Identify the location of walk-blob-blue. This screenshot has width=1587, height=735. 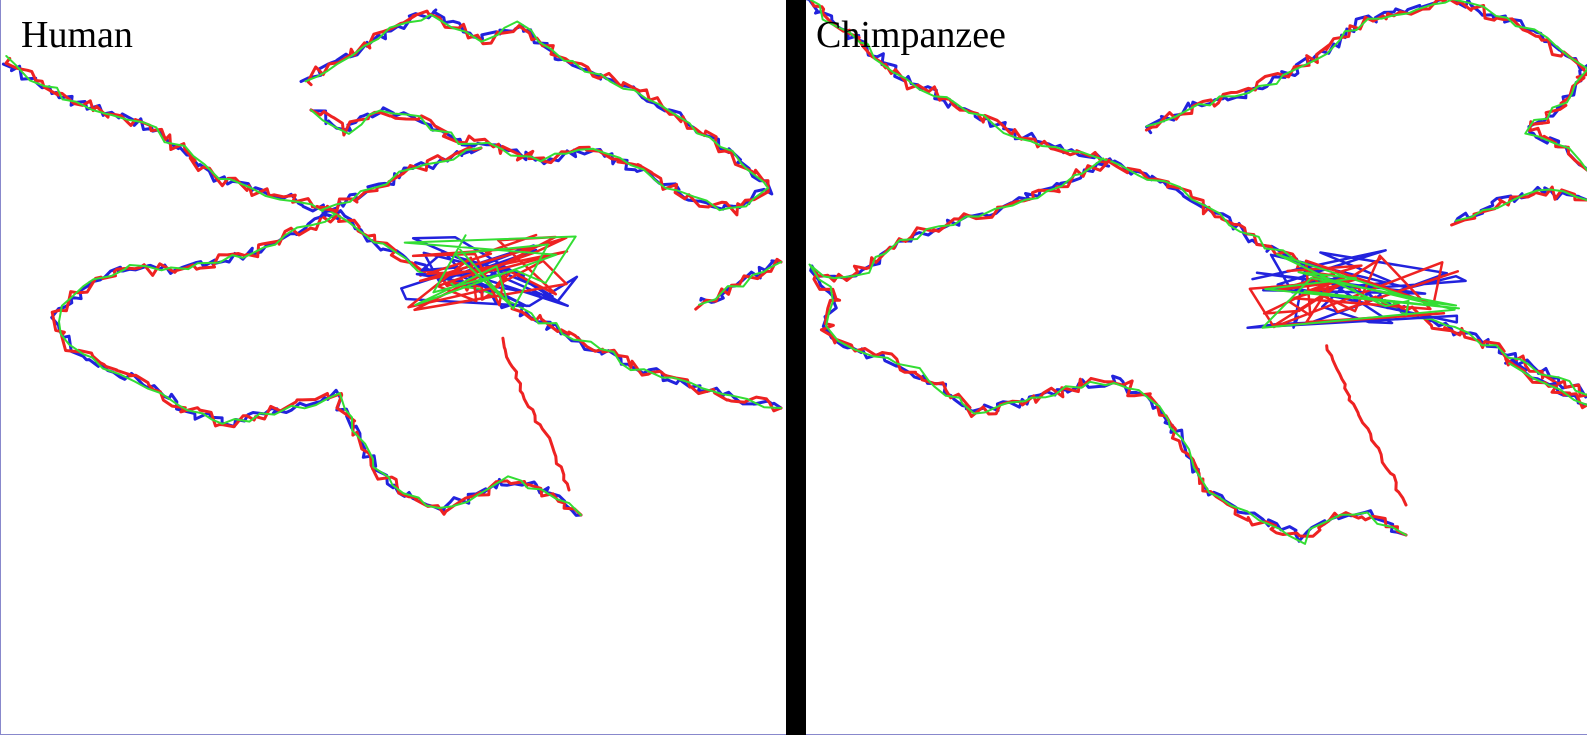
(1356, 289).